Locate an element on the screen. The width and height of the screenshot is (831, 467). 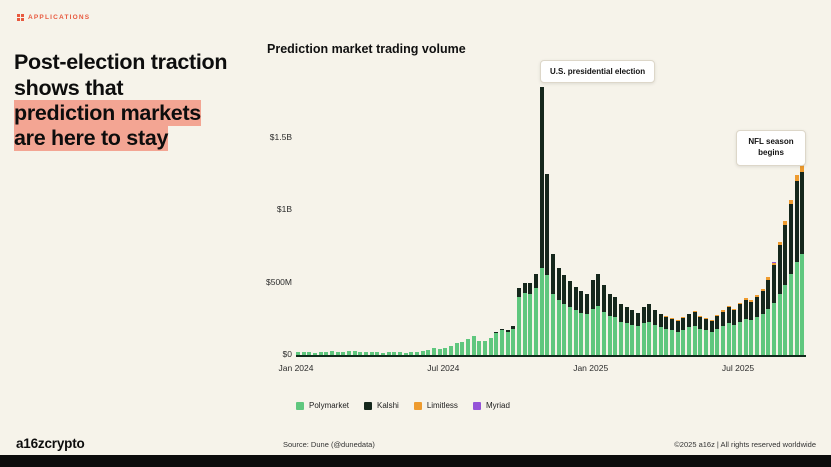
legend-item-limitless: Limitless is located at coordinates (435, 405).